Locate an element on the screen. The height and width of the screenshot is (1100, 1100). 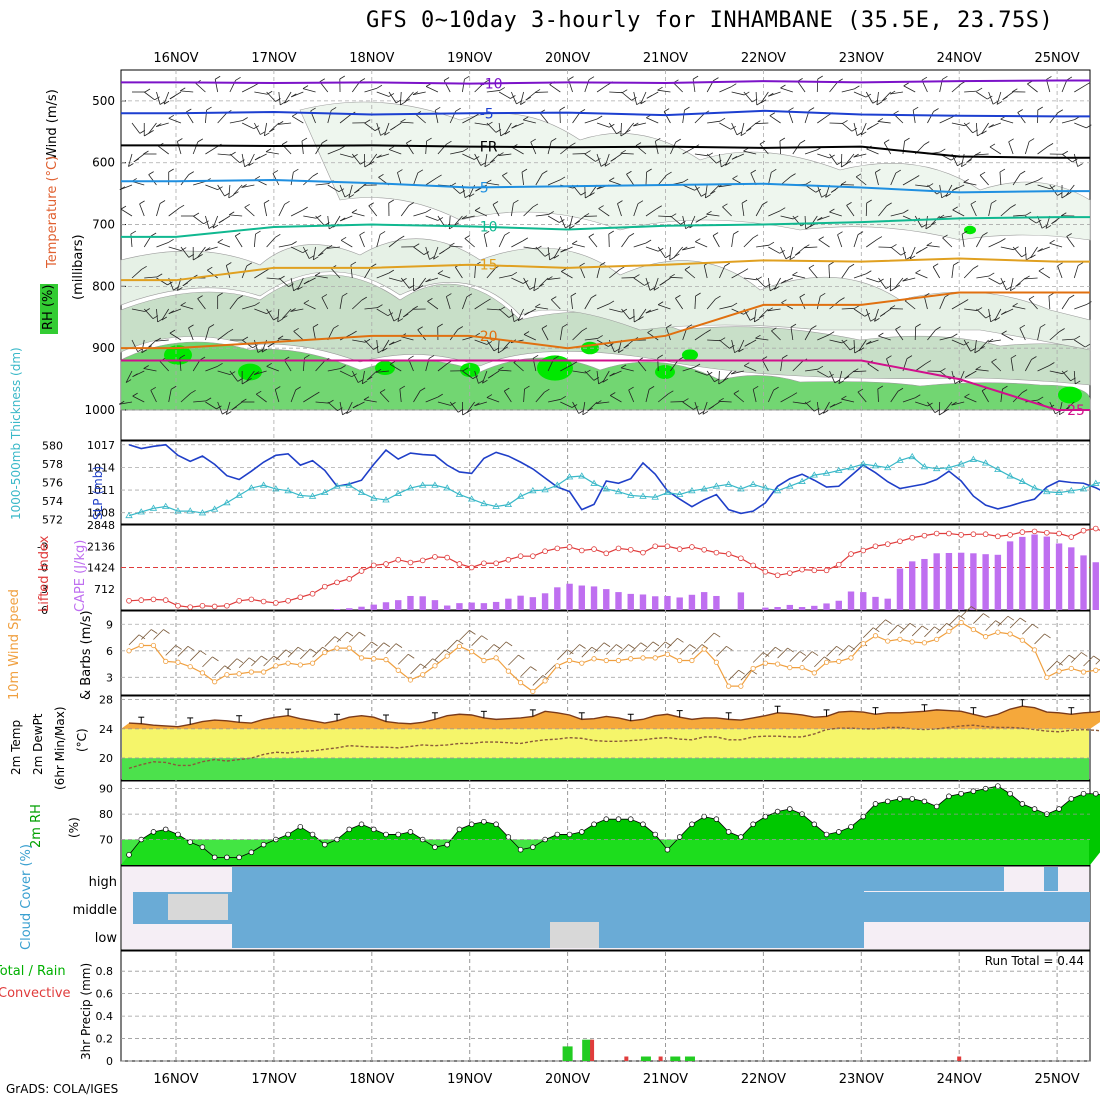
lifted-index-tick-label: -3 is located at coordinates (42, 546).